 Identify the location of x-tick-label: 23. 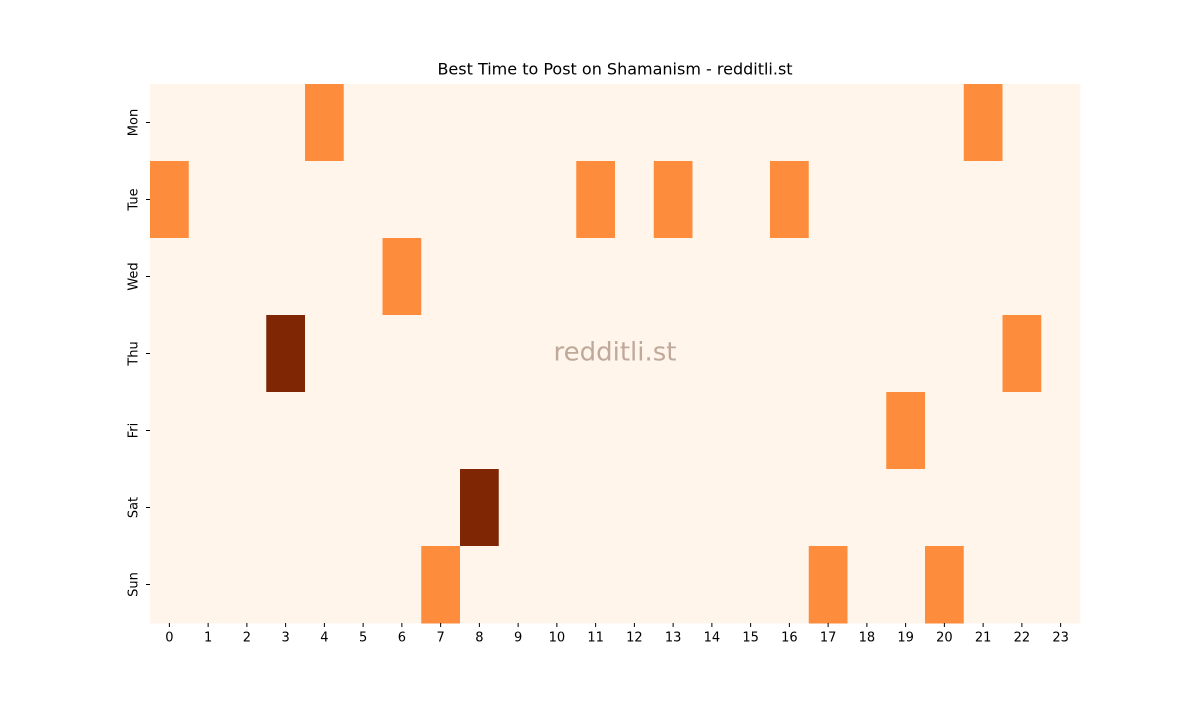
(1060, 638).